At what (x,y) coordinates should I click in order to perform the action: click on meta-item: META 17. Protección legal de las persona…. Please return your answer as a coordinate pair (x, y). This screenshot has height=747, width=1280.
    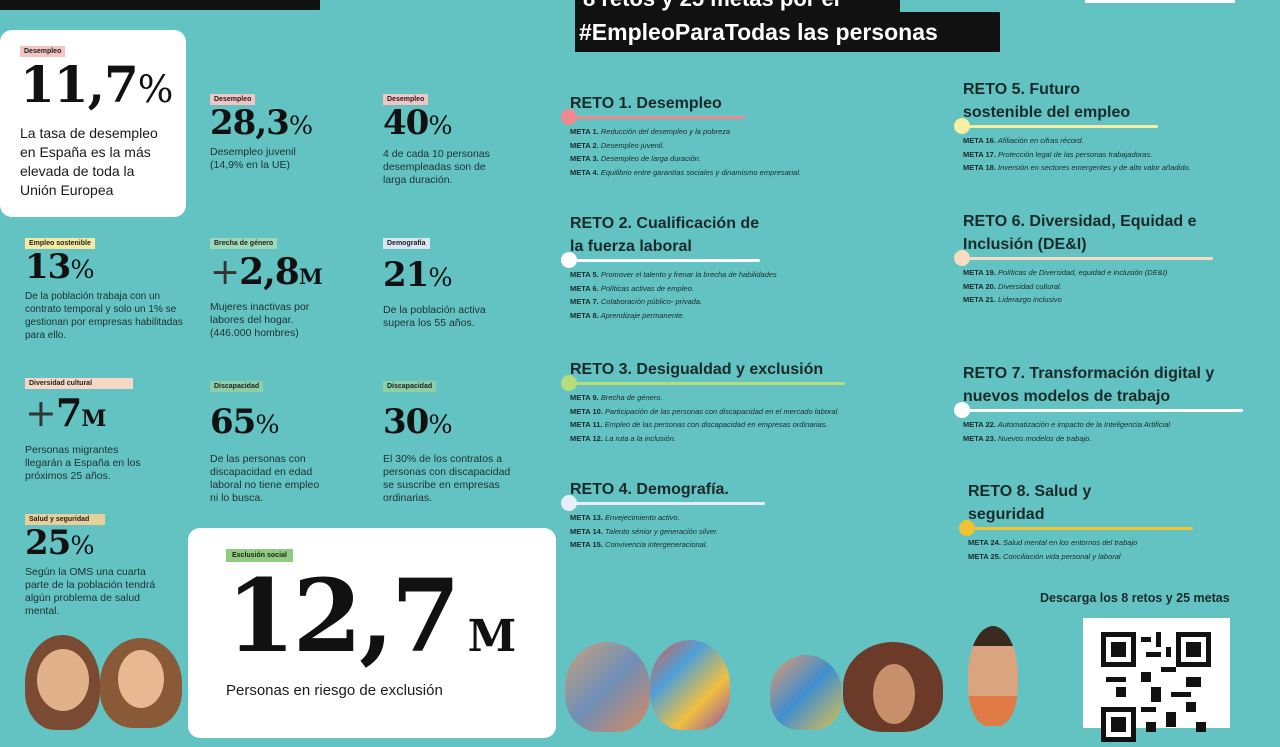
    Looking at the image, I should click on (1121, 155).